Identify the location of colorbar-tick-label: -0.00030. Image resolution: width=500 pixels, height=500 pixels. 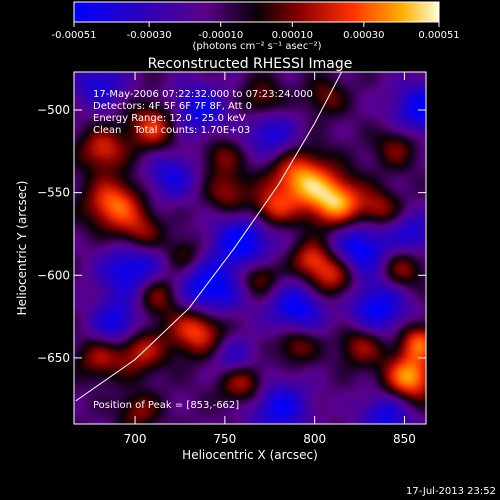
(149, 35).